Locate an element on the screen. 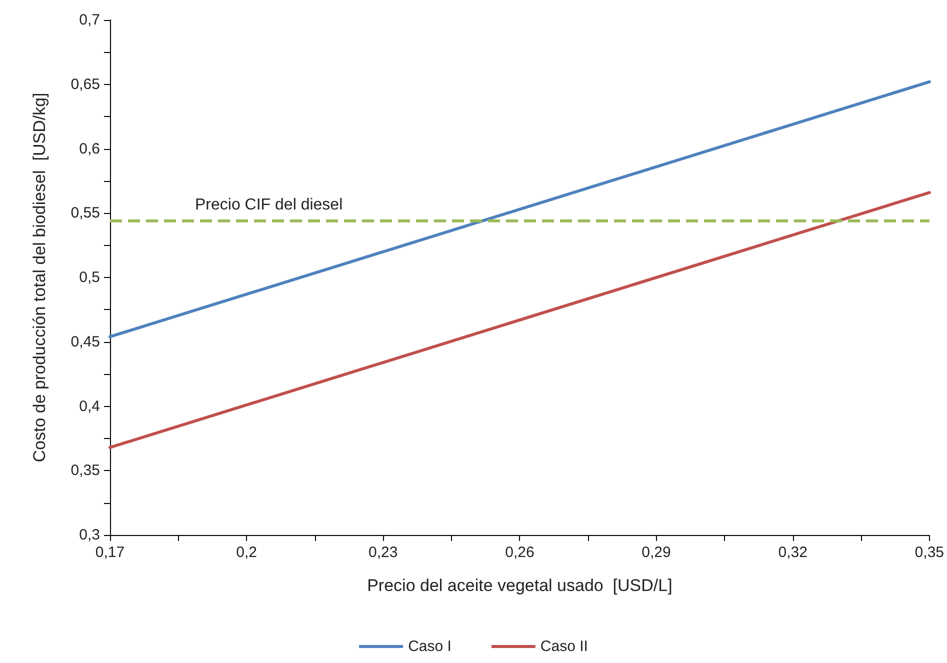  x-tick-label: 0,26 is located at coordinates (519, 552).